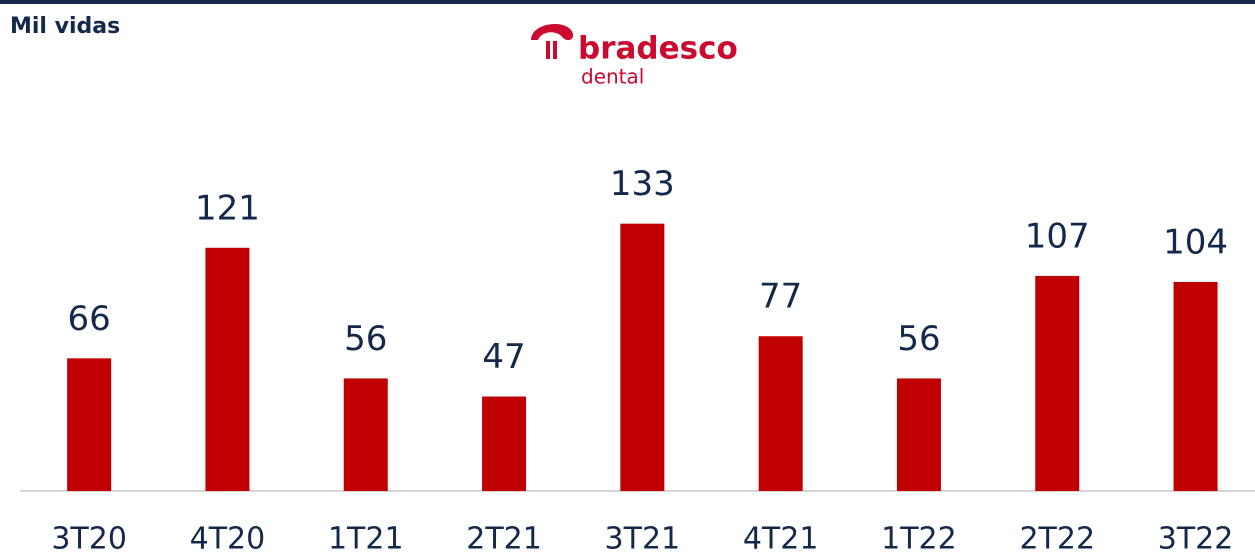 Image resolution: width=1255 pixels, height=553 pixels. What do you see at coordinates (228, 537) in the screenshot?
I see `x-tick-label: 4T20` at bounding box center [228, 537].